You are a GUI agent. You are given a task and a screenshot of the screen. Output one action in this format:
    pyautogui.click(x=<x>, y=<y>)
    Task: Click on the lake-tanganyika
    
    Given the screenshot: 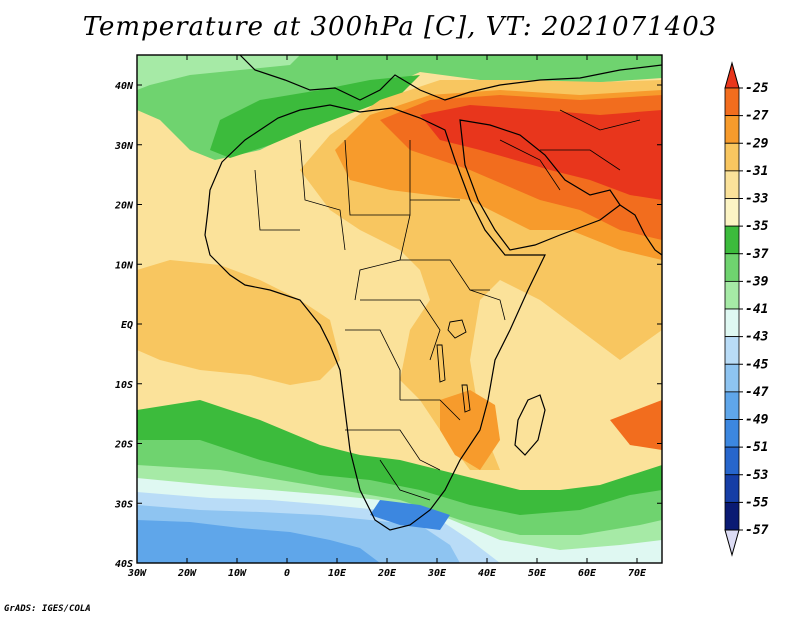 What is the action you would take?
    pyautogui.click(x=441, y=363)
    